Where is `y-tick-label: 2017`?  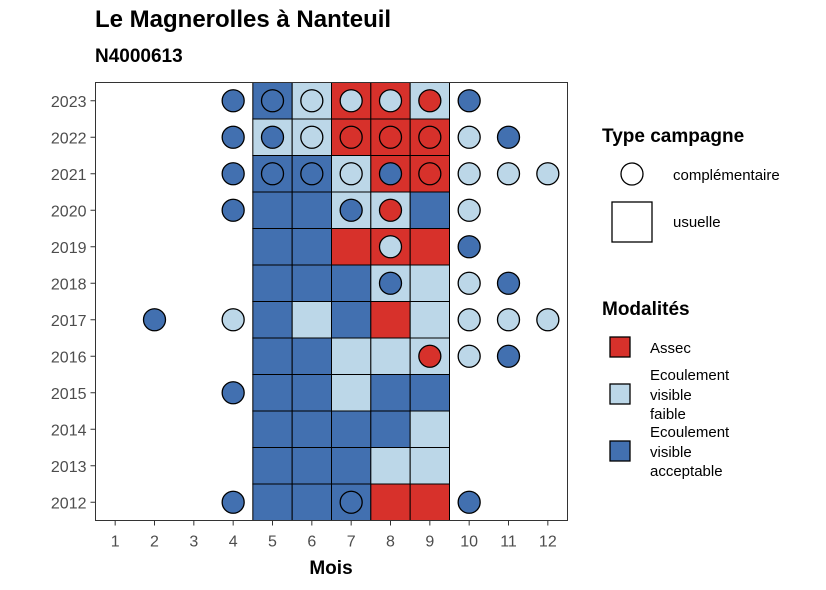 y-tick-label: 2017 is located at coordinates (69, 321).